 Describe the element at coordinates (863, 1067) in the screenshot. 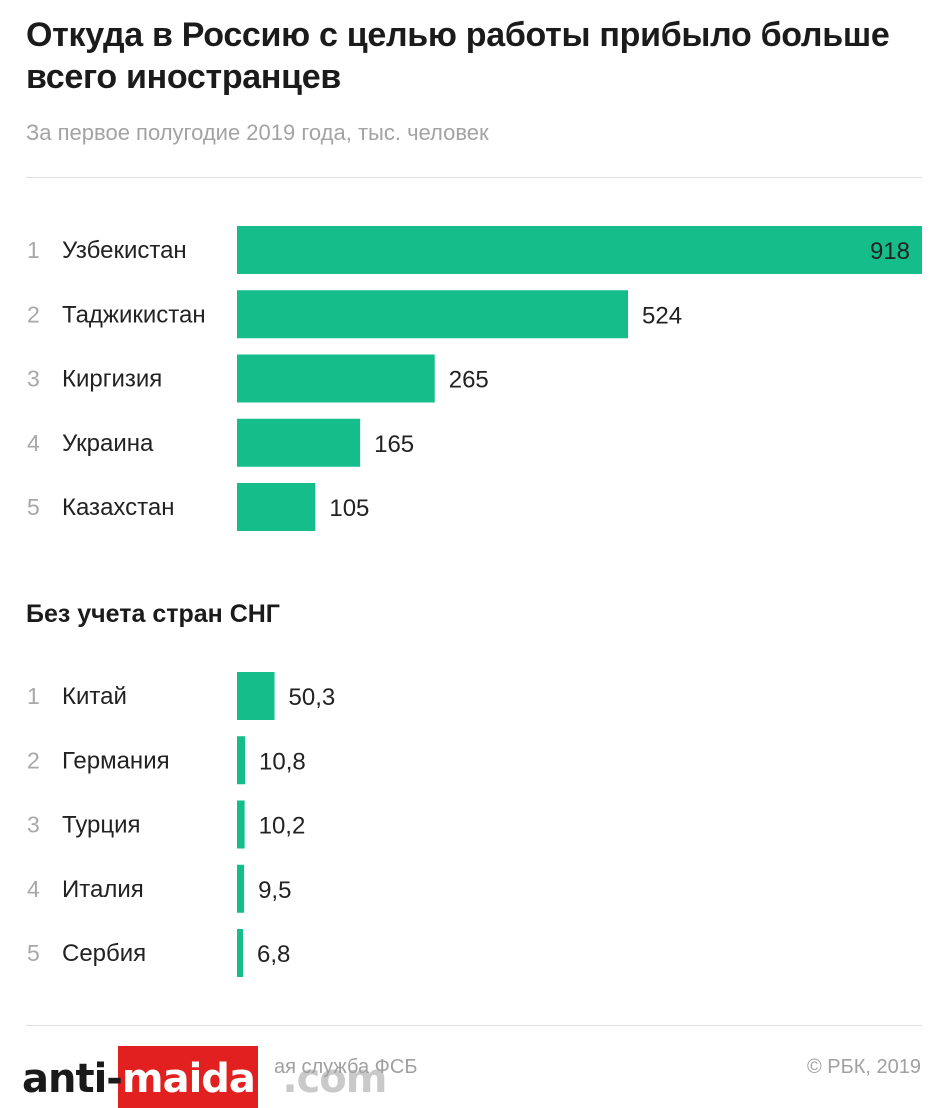

I see `copyright: © РБК, 2019` at that location.